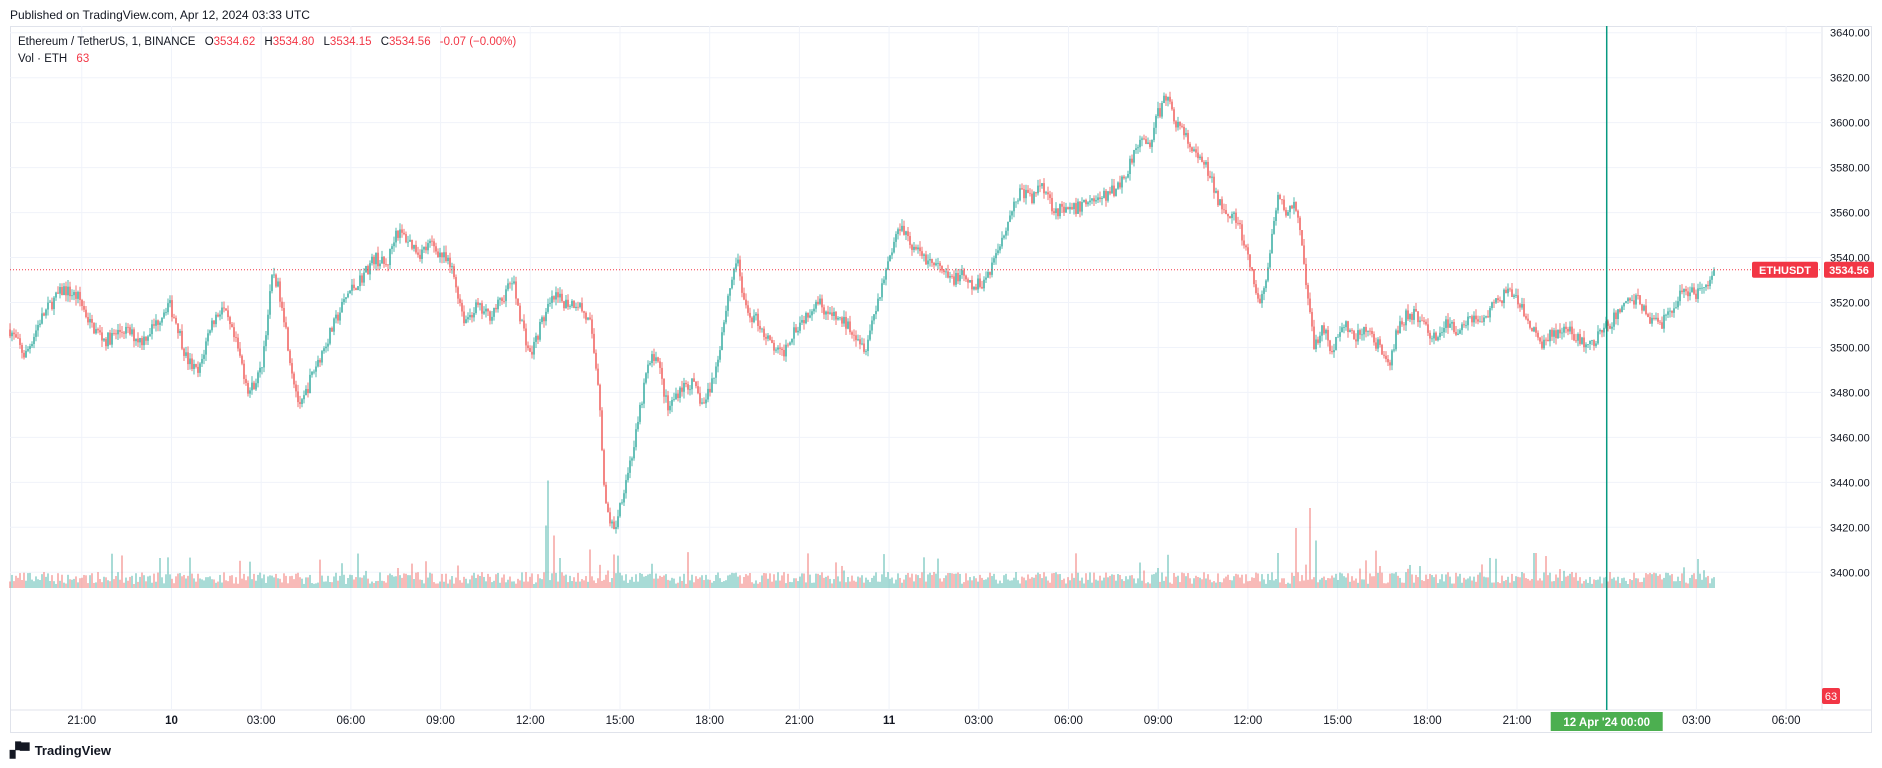 This screenshot has width=1882, height=768. What do you see at coordinates (1849, 271) in the screenshot?
I see `last-price-tag: 3534.56` at bounding box center [1849, 271].